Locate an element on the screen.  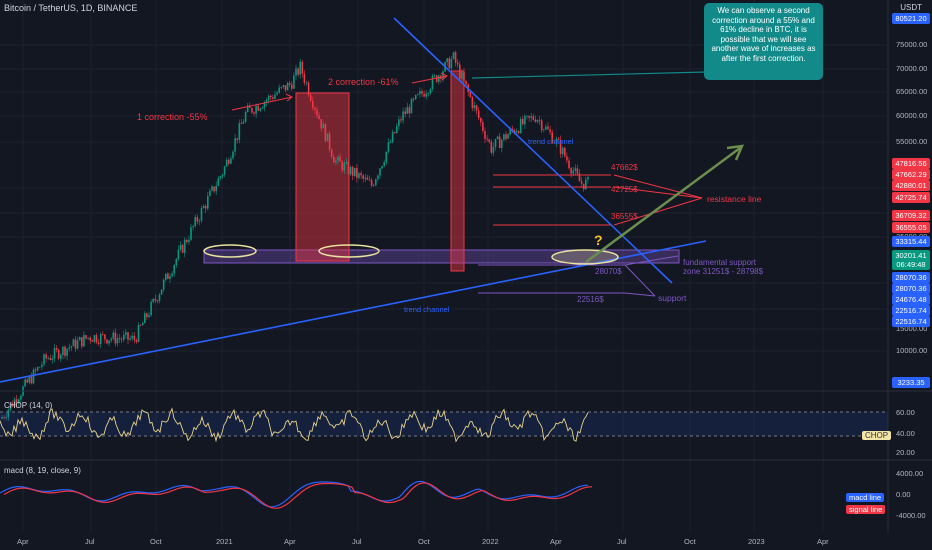
support-2-label: 22516$ is located at coordinates (590, 299).